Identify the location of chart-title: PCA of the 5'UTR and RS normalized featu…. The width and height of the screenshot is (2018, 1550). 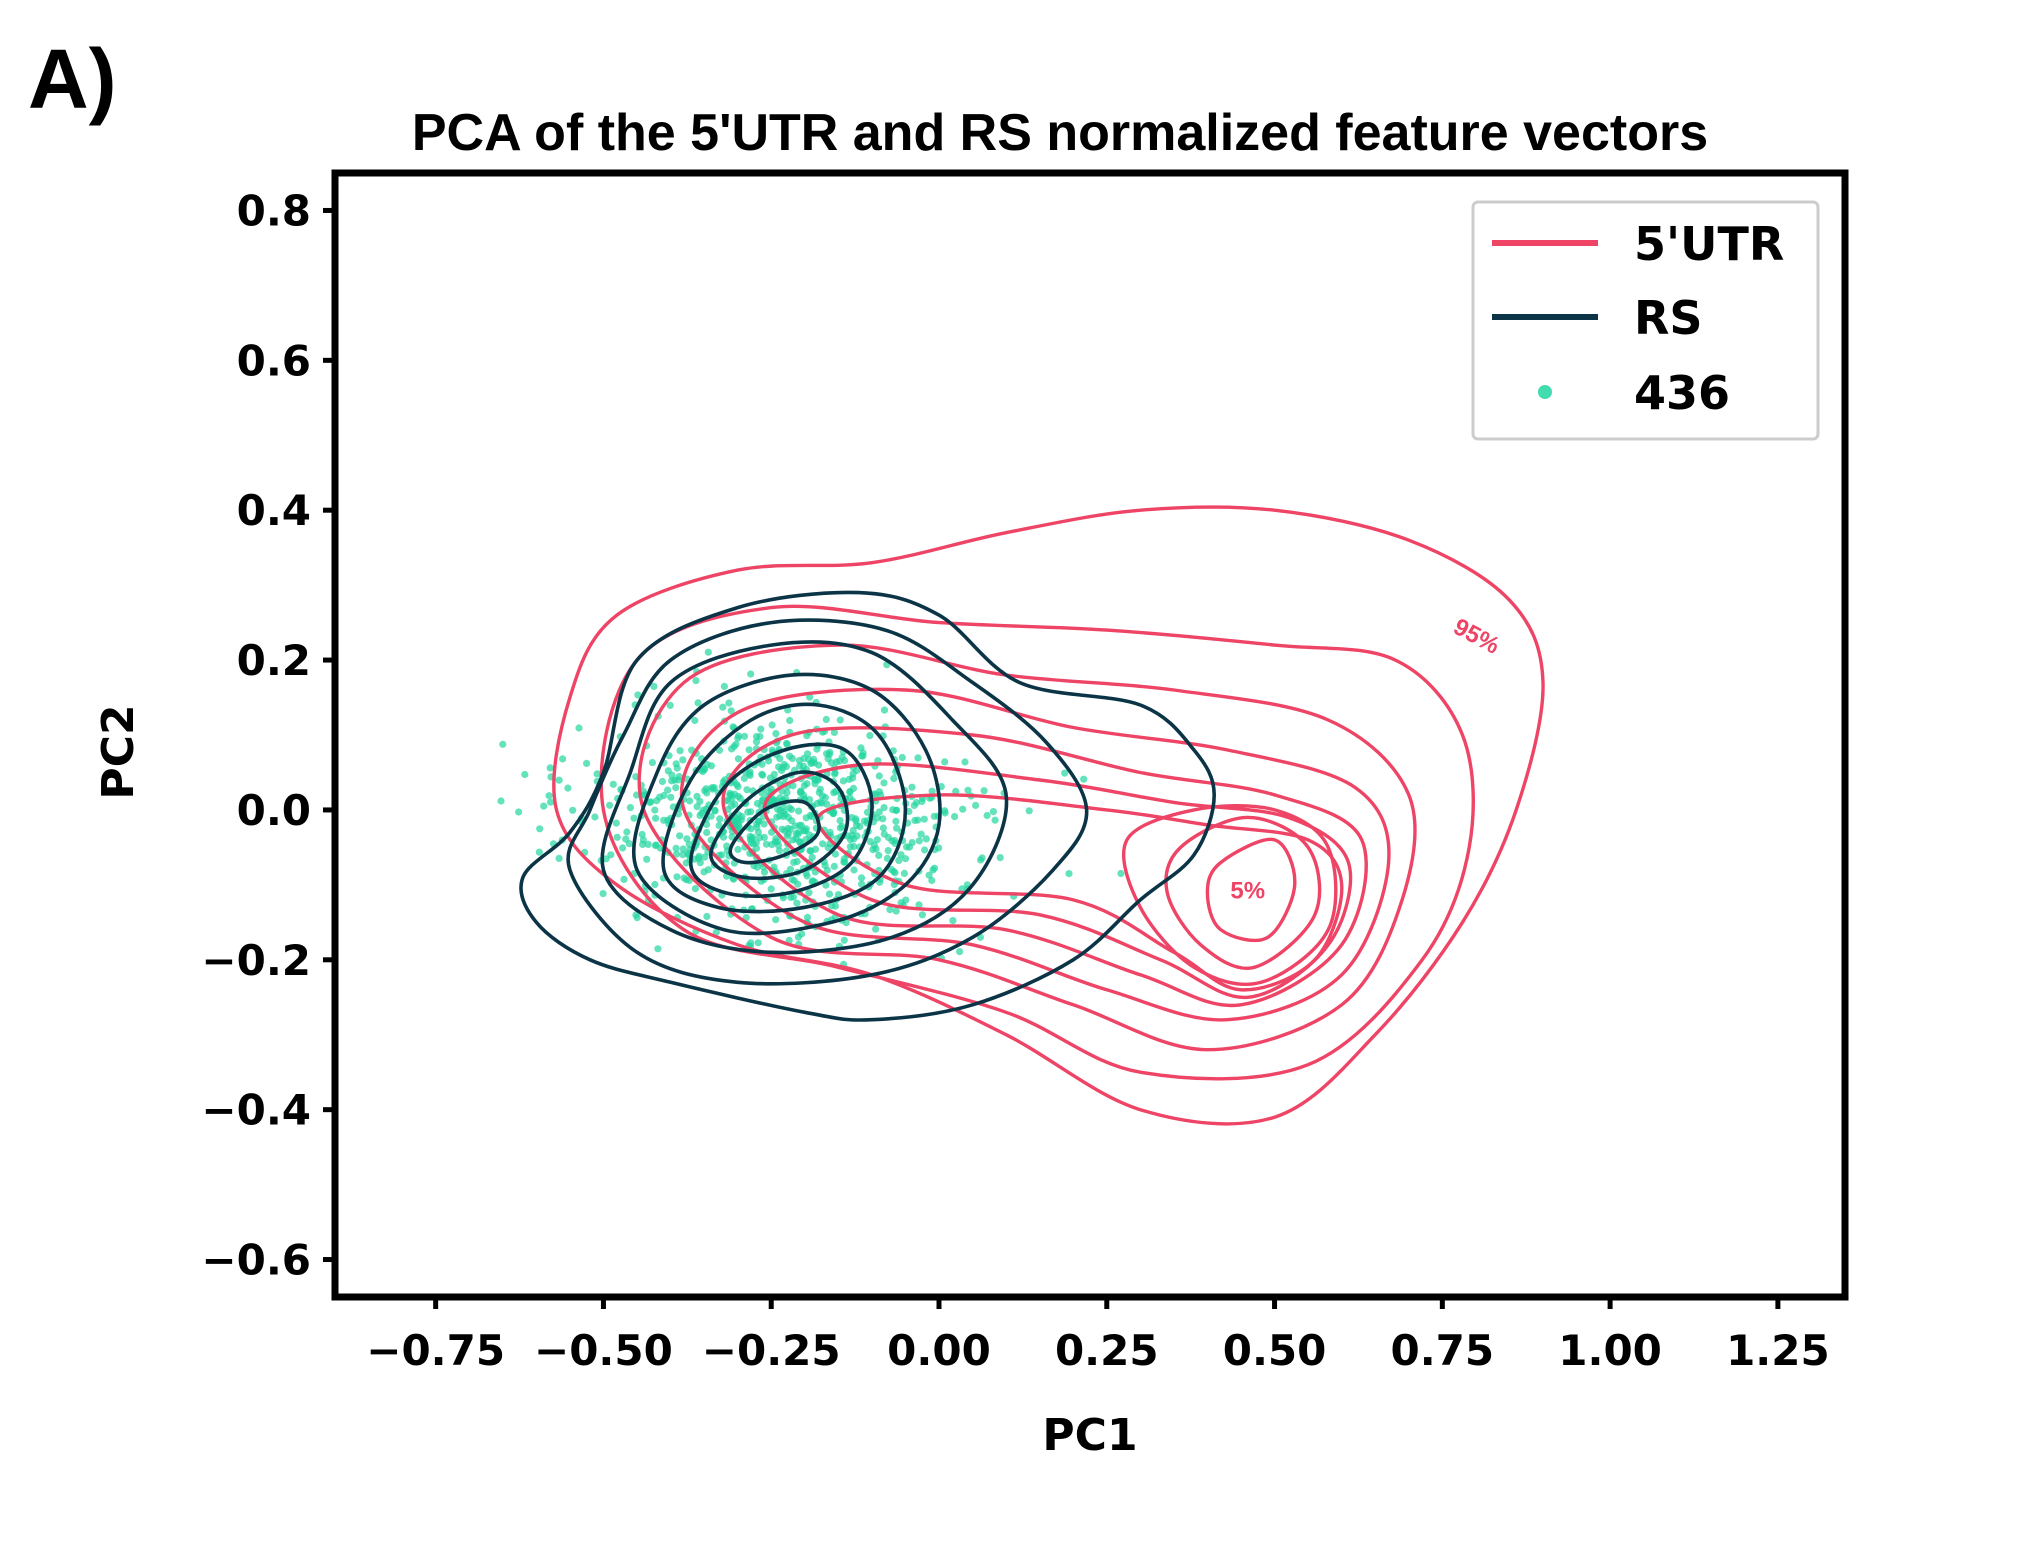
(1060, 133).